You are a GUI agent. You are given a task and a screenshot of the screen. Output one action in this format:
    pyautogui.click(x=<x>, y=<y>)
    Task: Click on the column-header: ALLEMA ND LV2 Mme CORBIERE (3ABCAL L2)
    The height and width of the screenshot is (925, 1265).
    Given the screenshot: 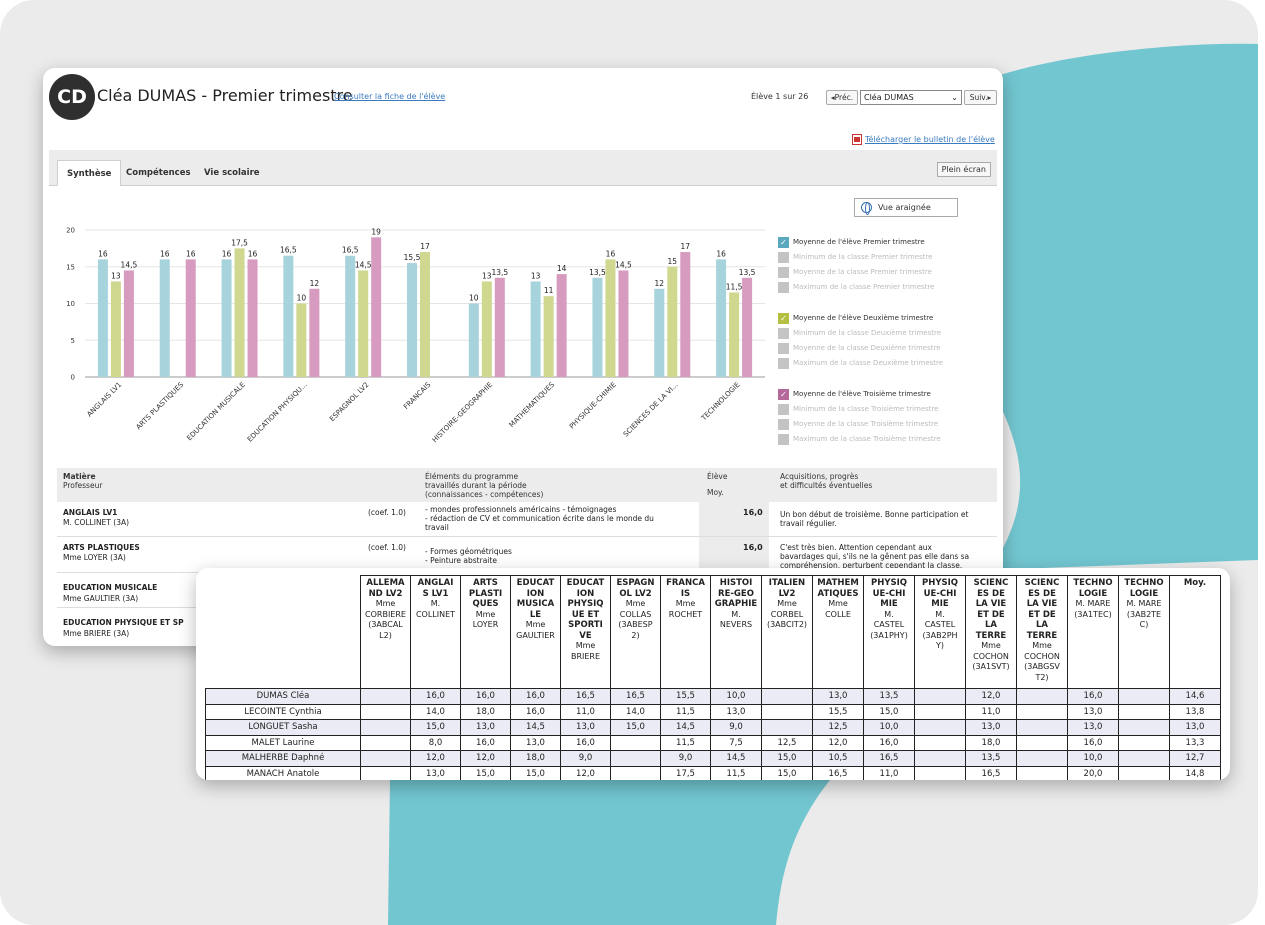 What is the action you would take?
    pyautogui.click(x=386, y=632)
    